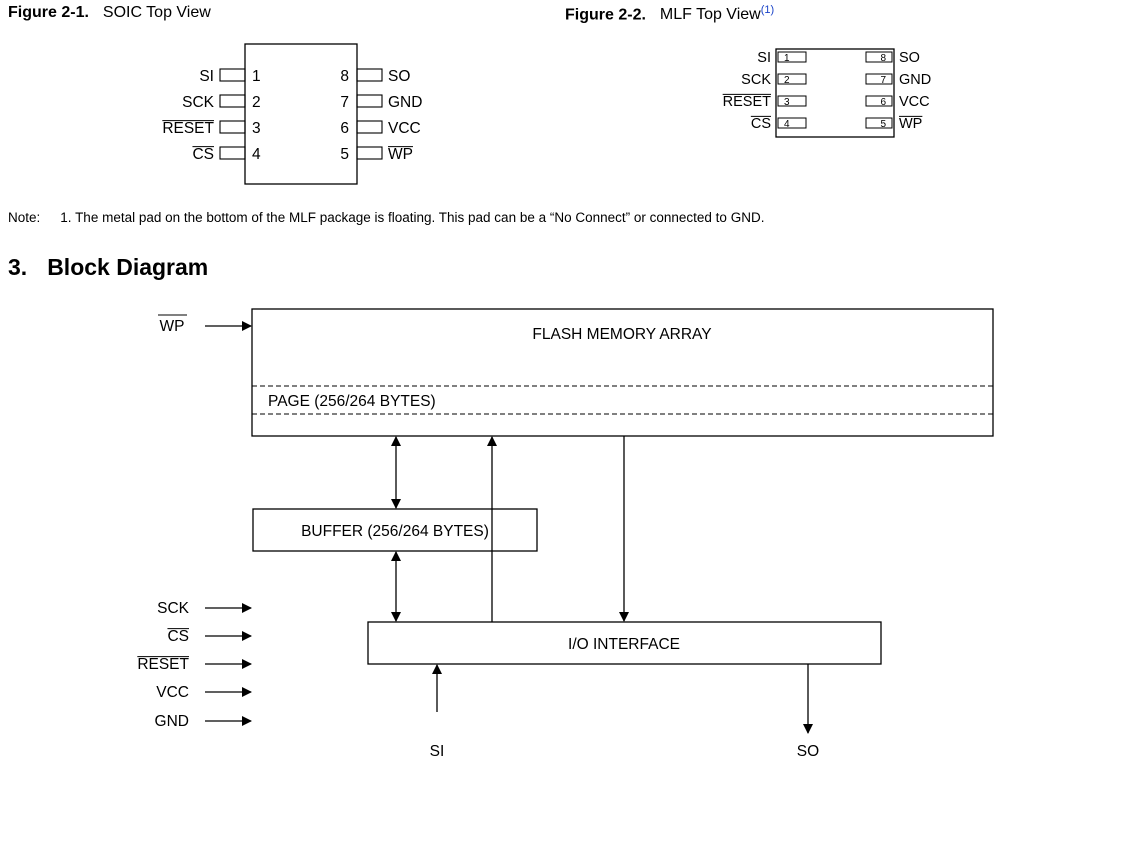  Describe the element at coordinates (156, 12) in the screenshot. I see `figure-2-1-title: SOIC Top View` at that location.